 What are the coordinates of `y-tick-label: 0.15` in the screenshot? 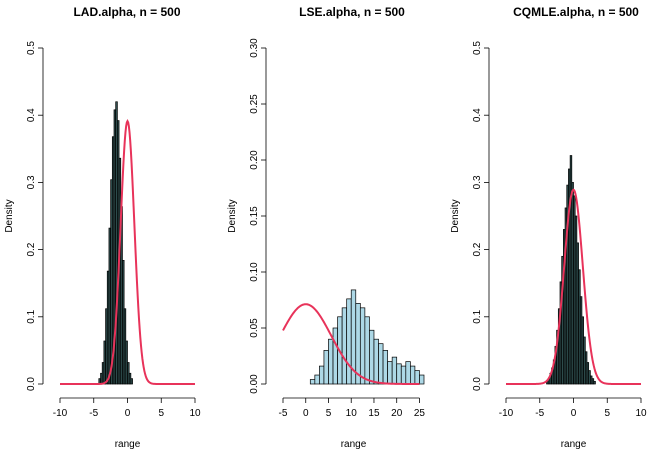 It's located at (254, 216).